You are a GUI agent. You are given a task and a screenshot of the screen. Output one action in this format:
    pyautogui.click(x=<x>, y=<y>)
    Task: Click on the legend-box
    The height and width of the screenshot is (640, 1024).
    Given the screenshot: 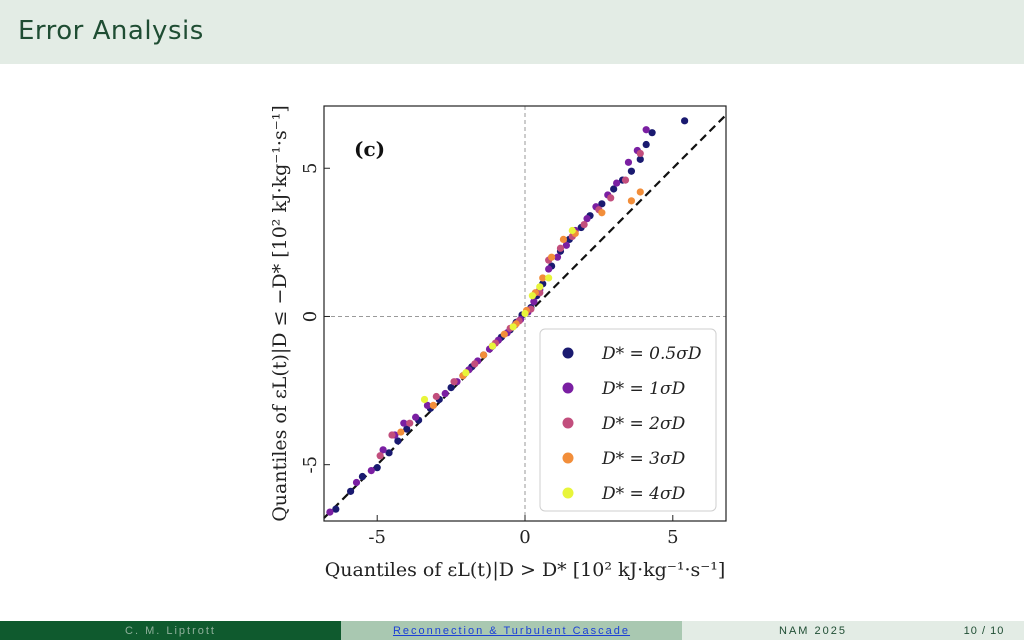 What is the action you would take?
    pyautogui.click(x=628, y=420)
    